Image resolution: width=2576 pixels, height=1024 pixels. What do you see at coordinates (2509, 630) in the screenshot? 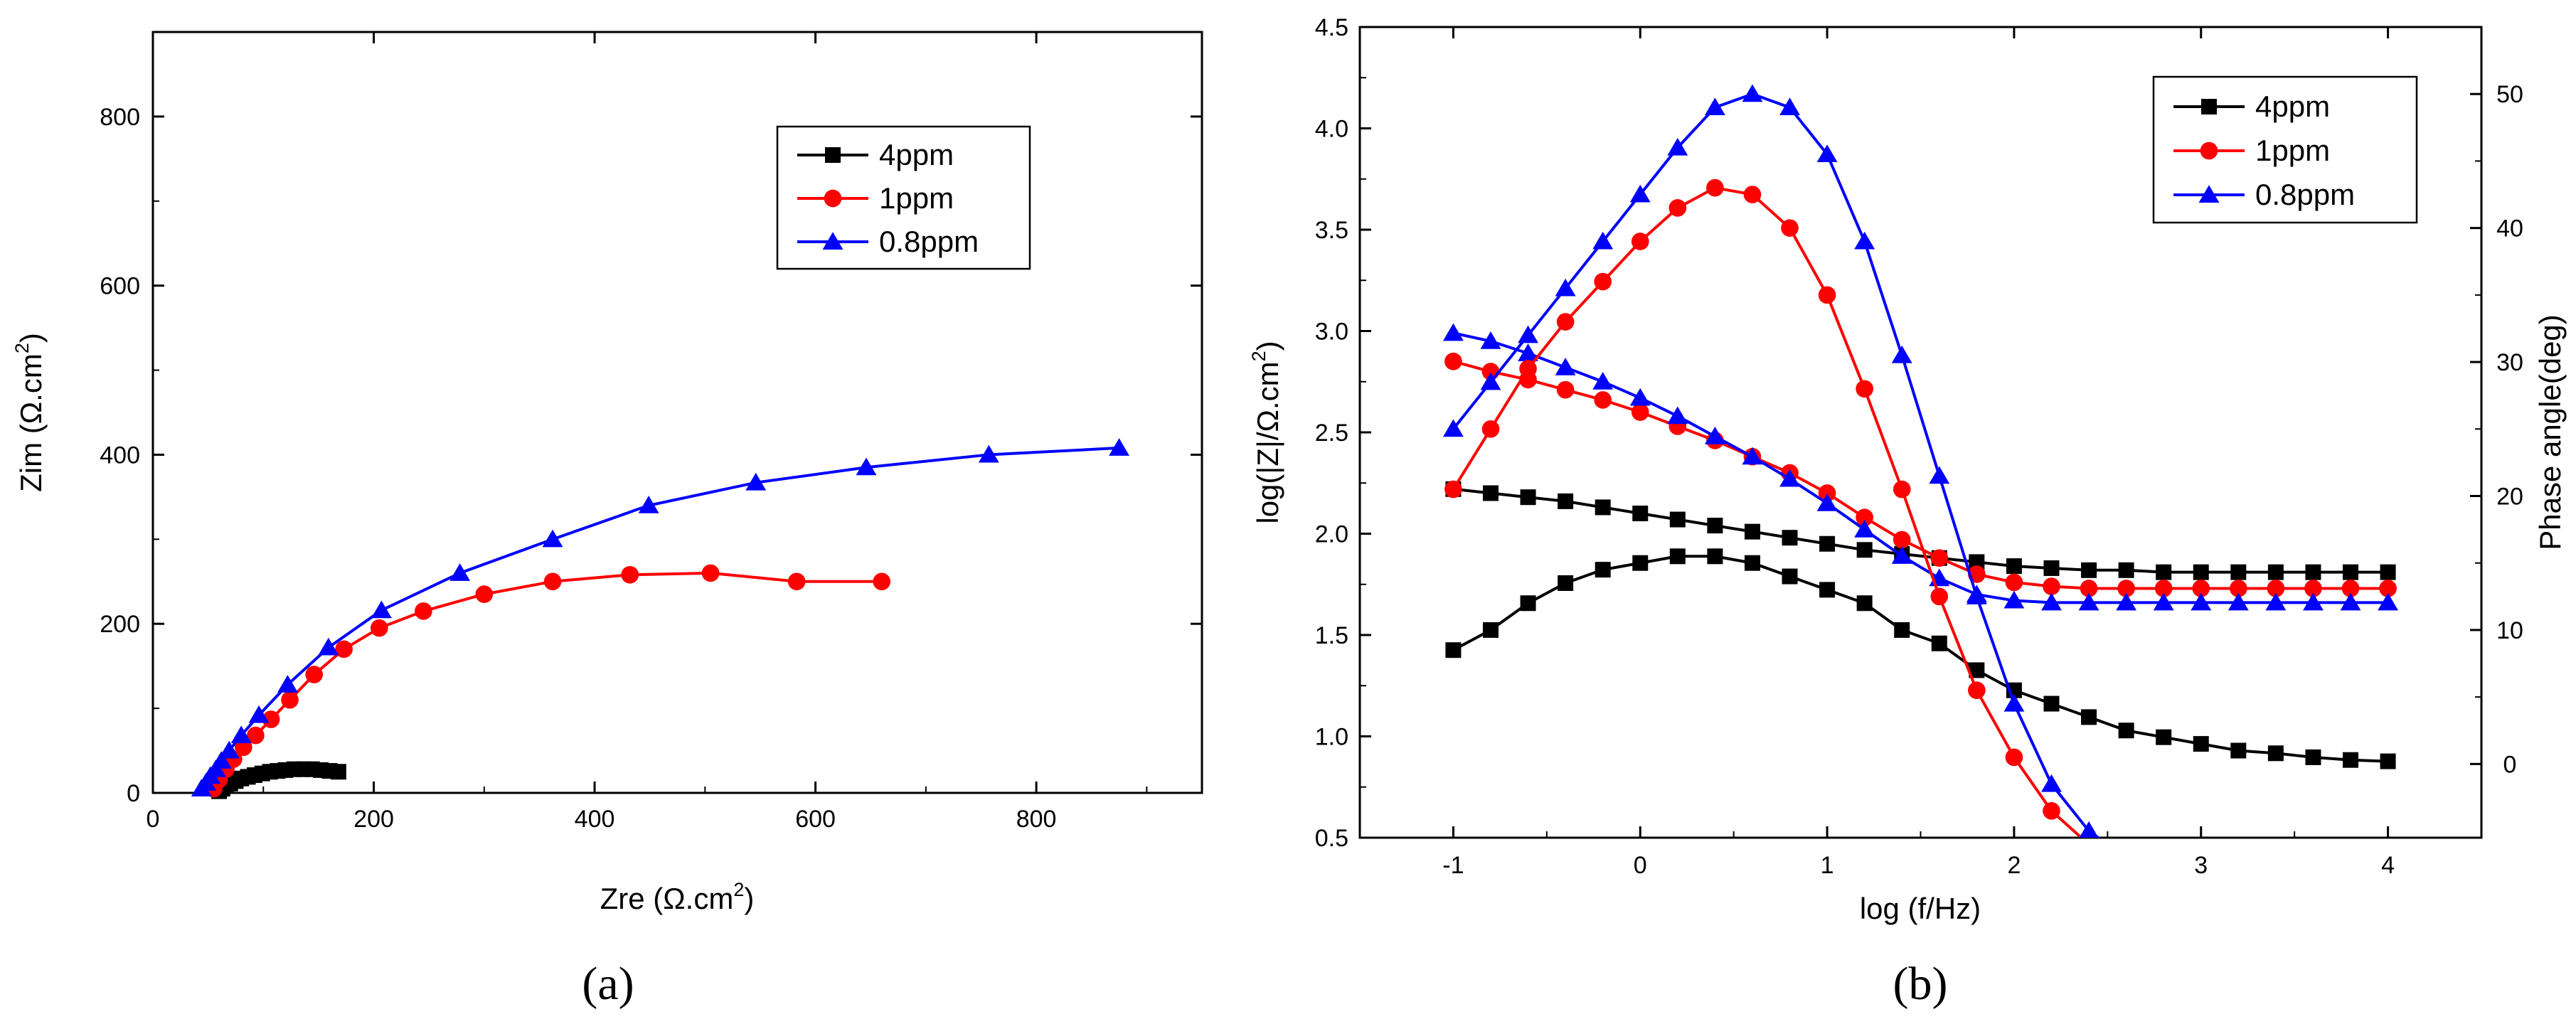
I see `bode-y2-tick-label: 10` at bounding box center [2509, 630].